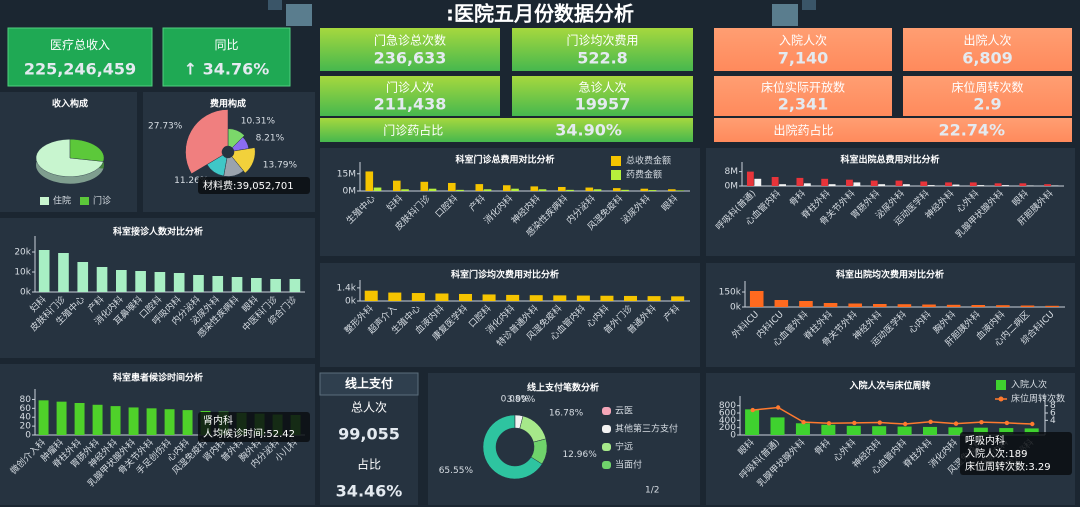 The height and width of the screenshot is (507, 1080). Describe the element at coordinates (22, 273) in the screenshot. I see `y-tick-label: 10k` at that location.